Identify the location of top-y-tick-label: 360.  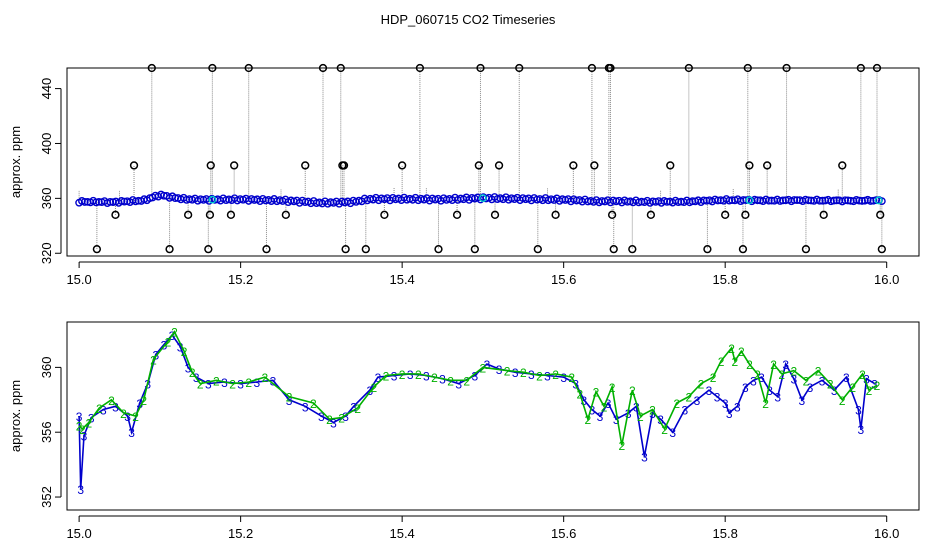
(46, 199).